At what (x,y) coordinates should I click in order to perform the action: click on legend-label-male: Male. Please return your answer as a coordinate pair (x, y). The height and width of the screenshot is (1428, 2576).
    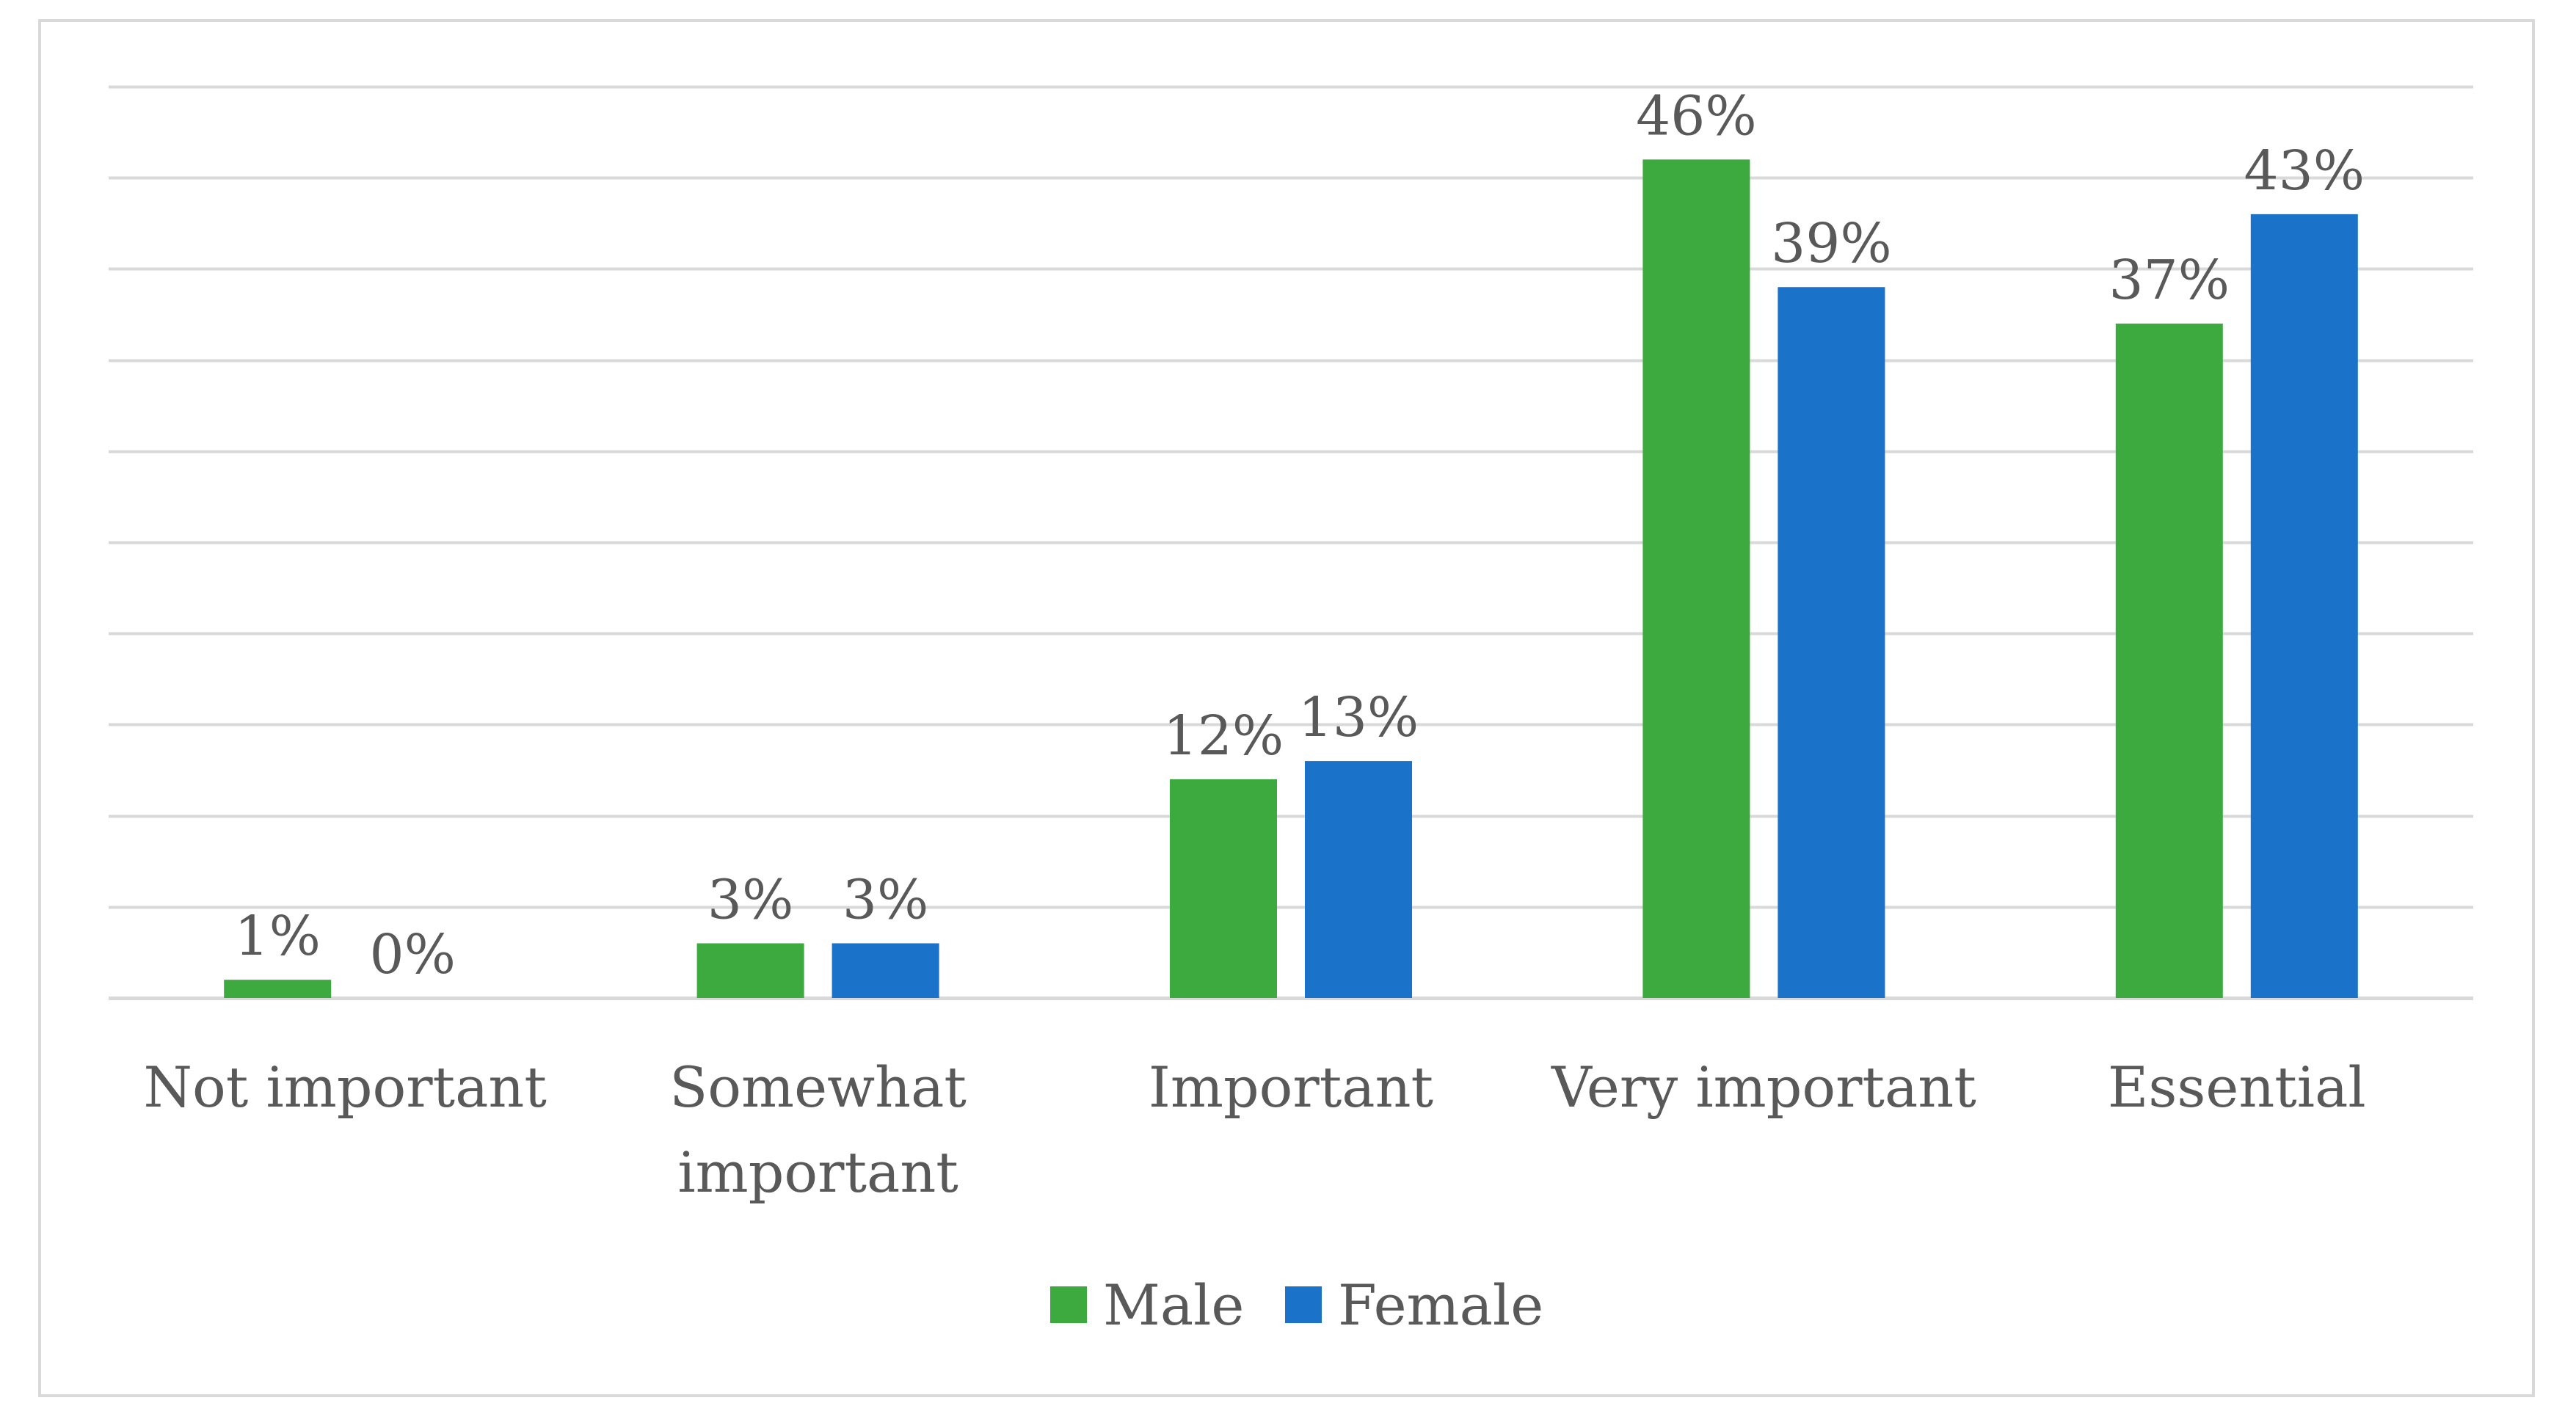
    Looking at the image, I should click on (1173, 1305).